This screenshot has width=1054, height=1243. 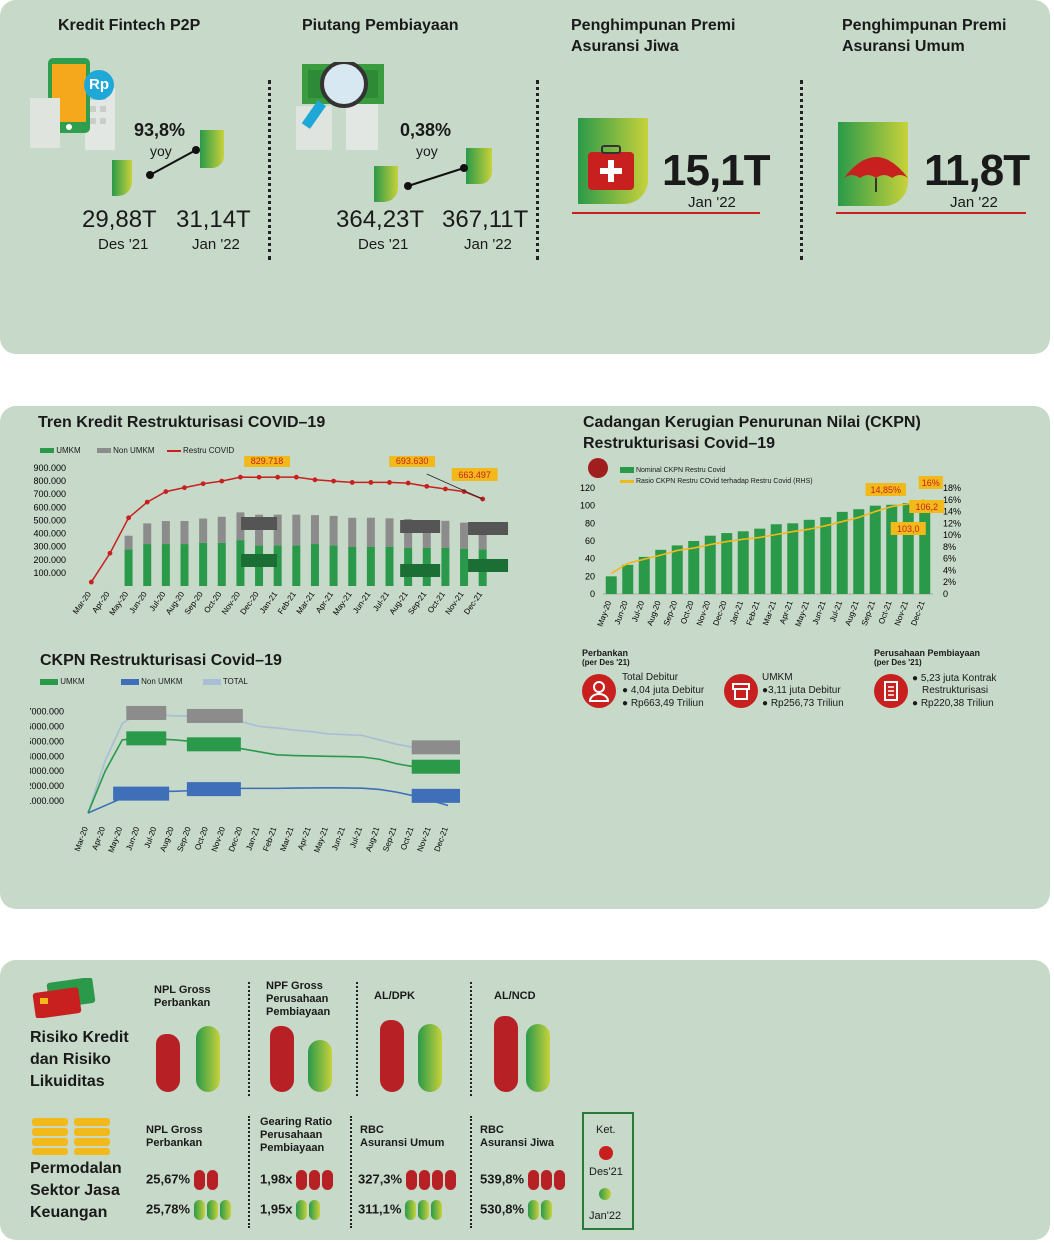 What do you see at coordinates (380, 25) in the screenshot?
I see `piutang-title: Piutang Pembiayaan` at bounding box center [380, 25].